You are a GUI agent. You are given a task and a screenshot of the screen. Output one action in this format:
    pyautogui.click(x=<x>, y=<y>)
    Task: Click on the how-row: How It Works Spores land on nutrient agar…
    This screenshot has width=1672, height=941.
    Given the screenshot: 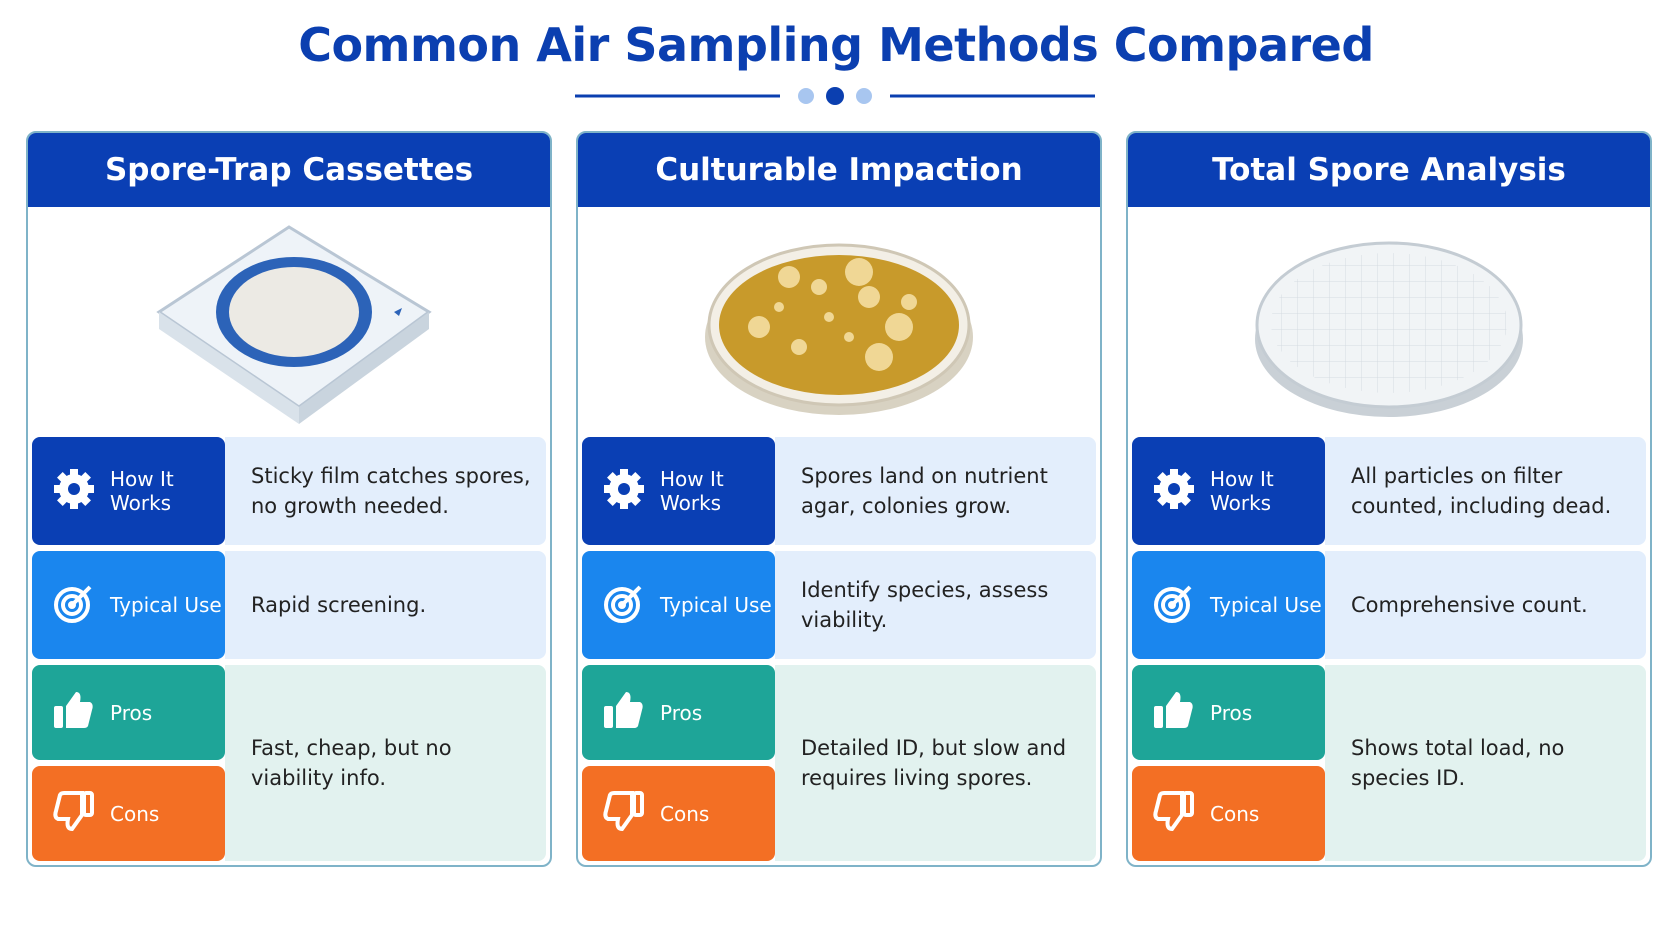 What is the action you would take?
    pyautogui.click(x=839, y=491)
    